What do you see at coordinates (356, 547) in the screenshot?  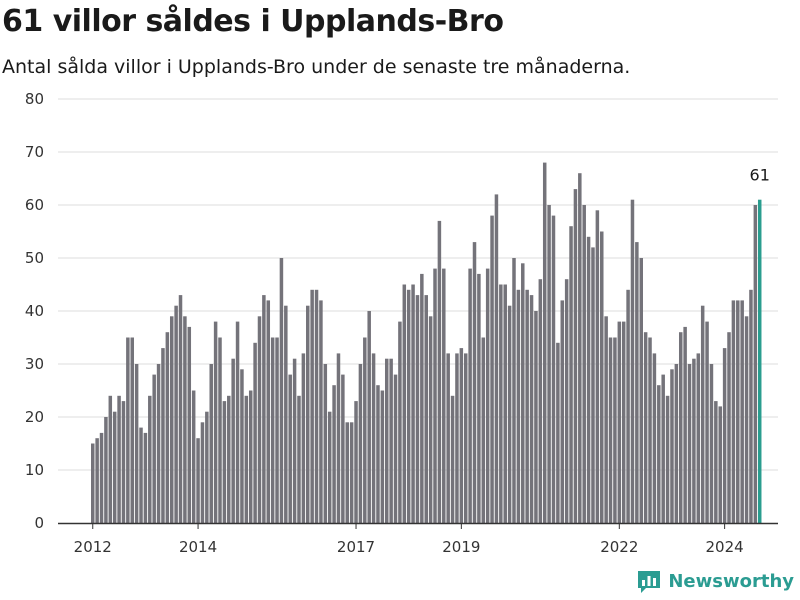 I see `x-tick-label: 2017` at bounding box center [356, 547].